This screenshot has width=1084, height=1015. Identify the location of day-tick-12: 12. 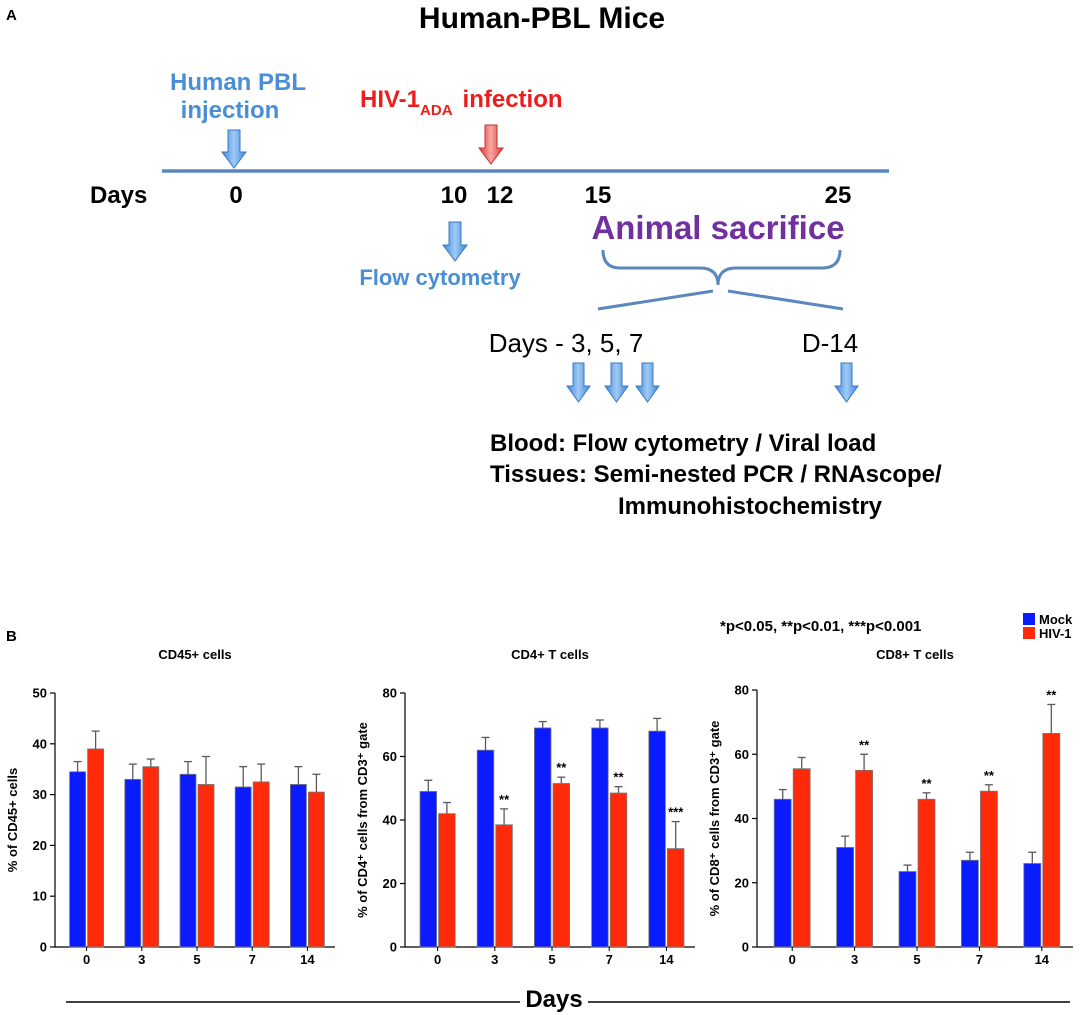
(500, 195).